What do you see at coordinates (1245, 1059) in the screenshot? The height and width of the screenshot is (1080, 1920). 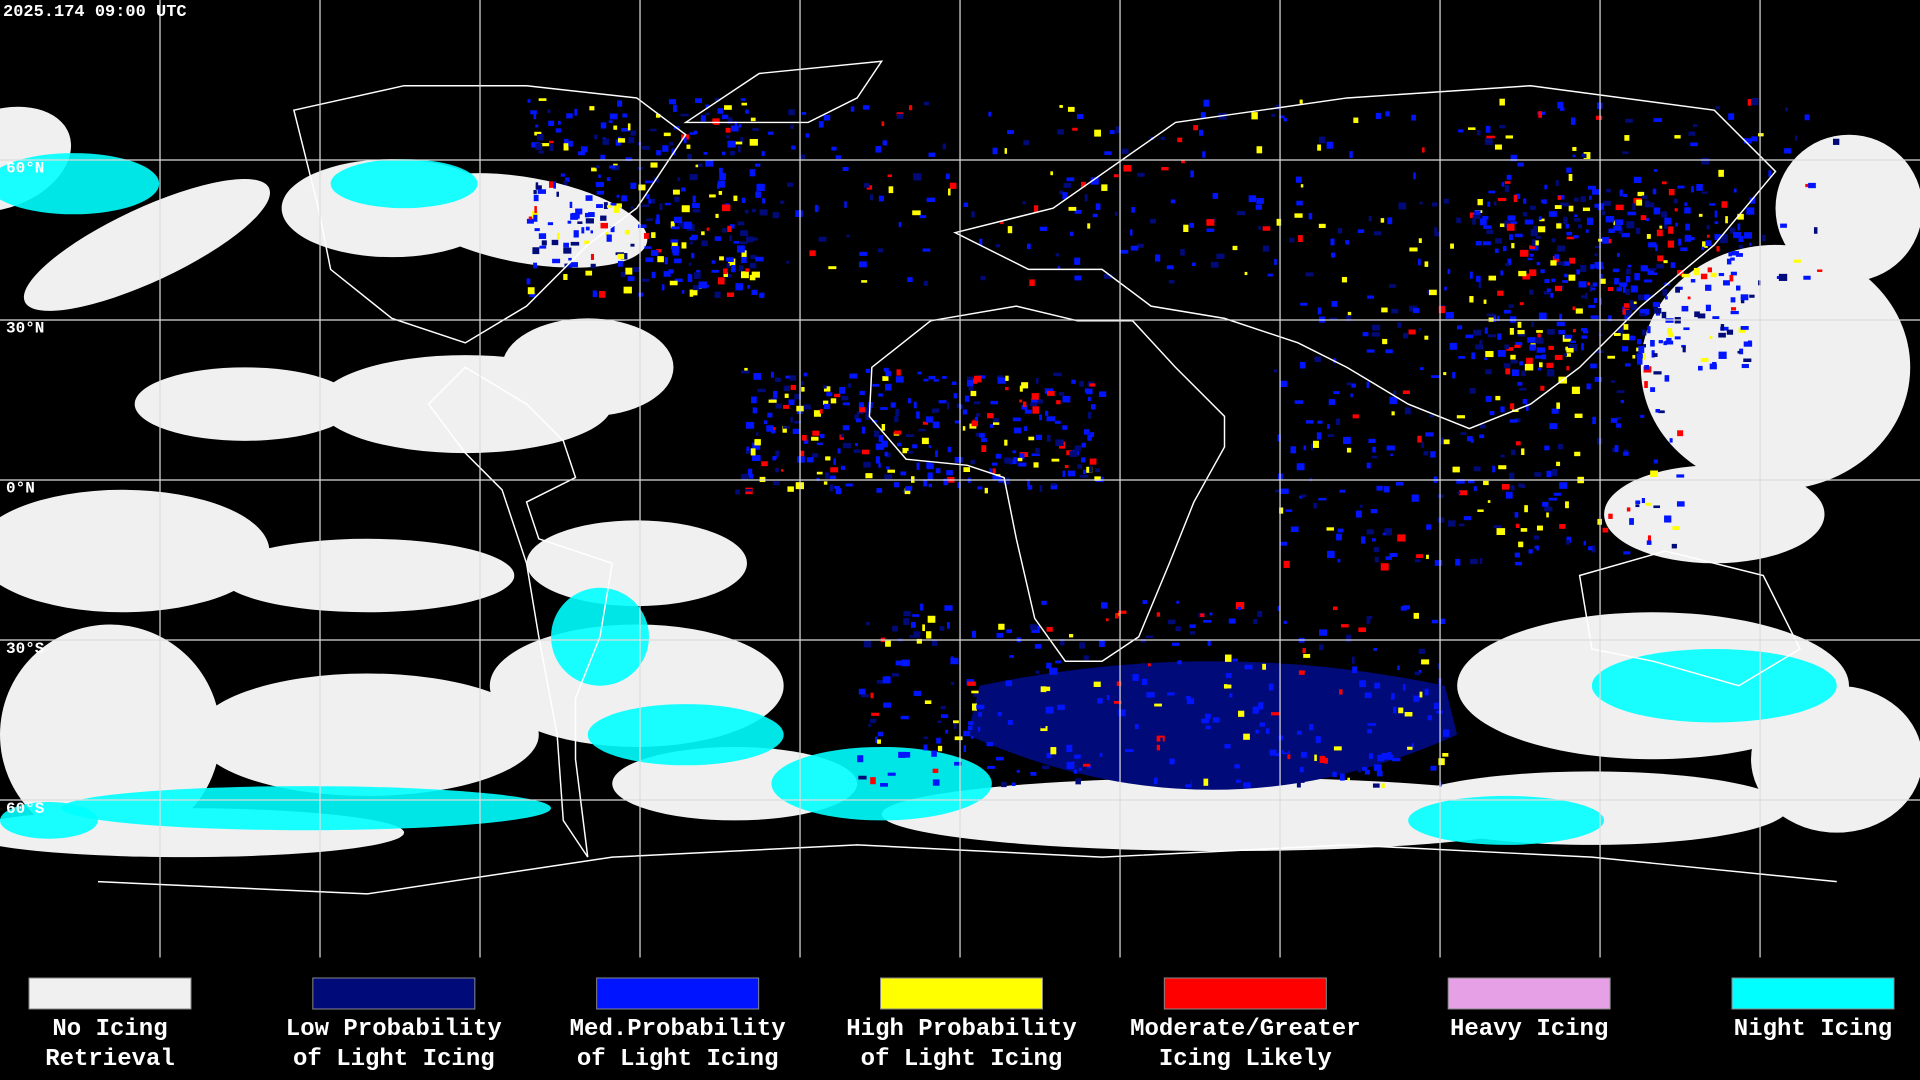 I see `legend-label: Icing Likely` at bounding box center [1245, 1059].